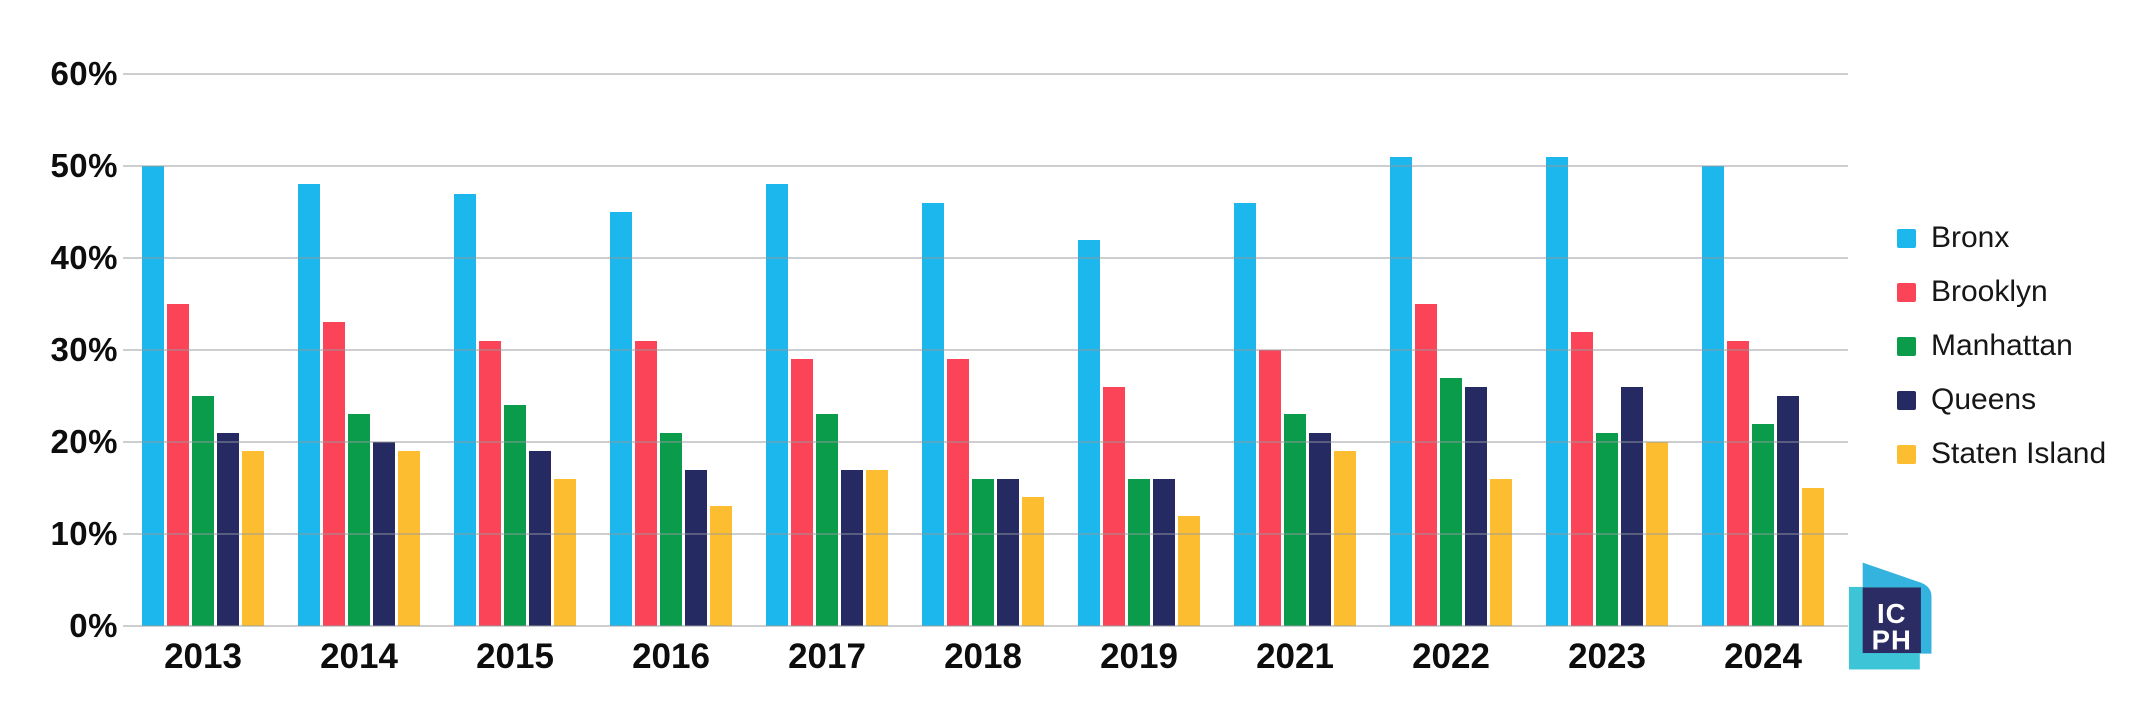  I want to click on legend-item-staten-island: Staten Island, so click(2001, 454).